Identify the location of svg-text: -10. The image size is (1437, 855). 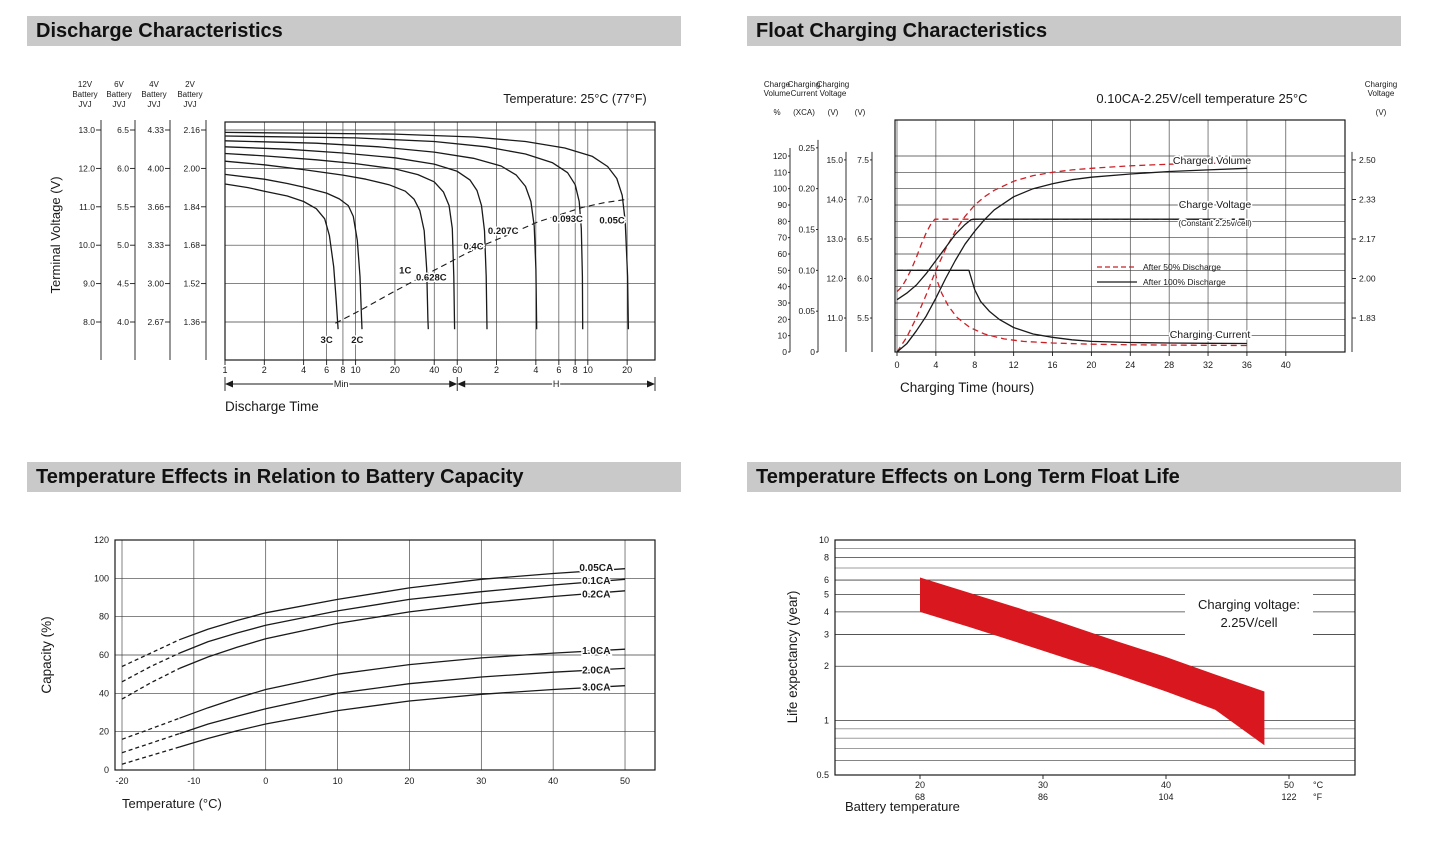
(193, 781).